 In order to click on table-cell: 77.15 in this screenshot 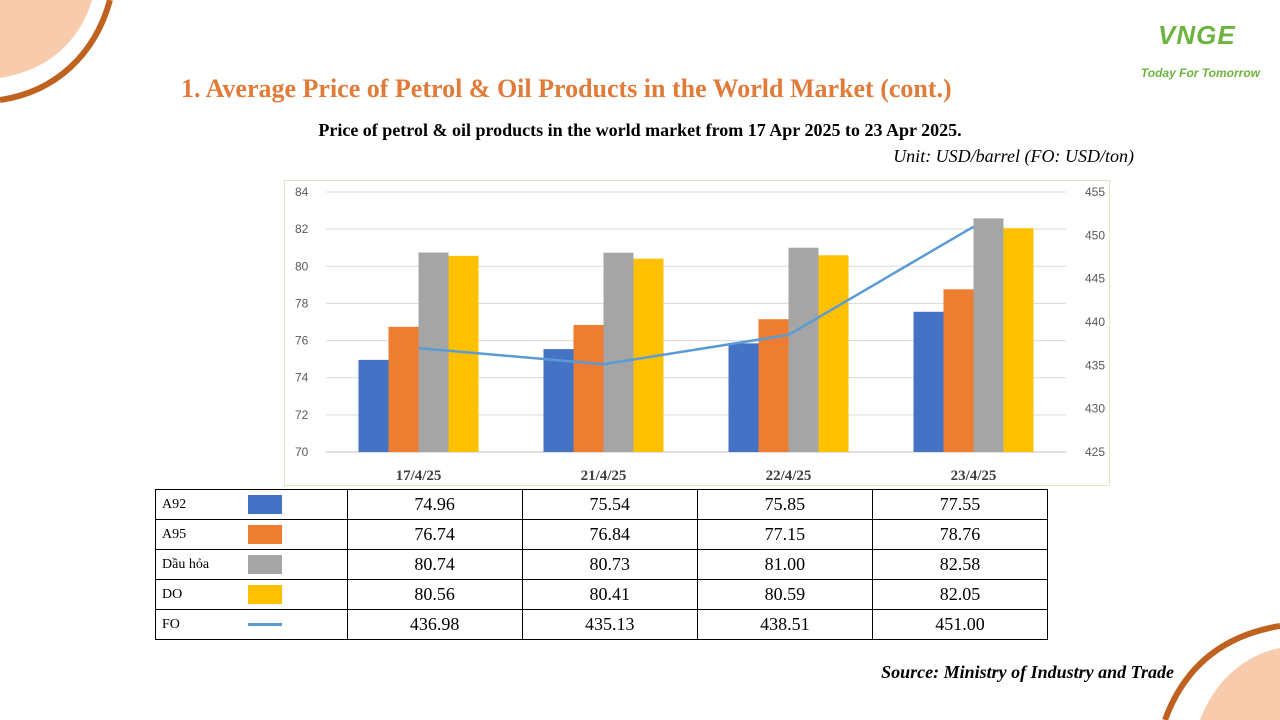, I will do `click(784, 534)`.